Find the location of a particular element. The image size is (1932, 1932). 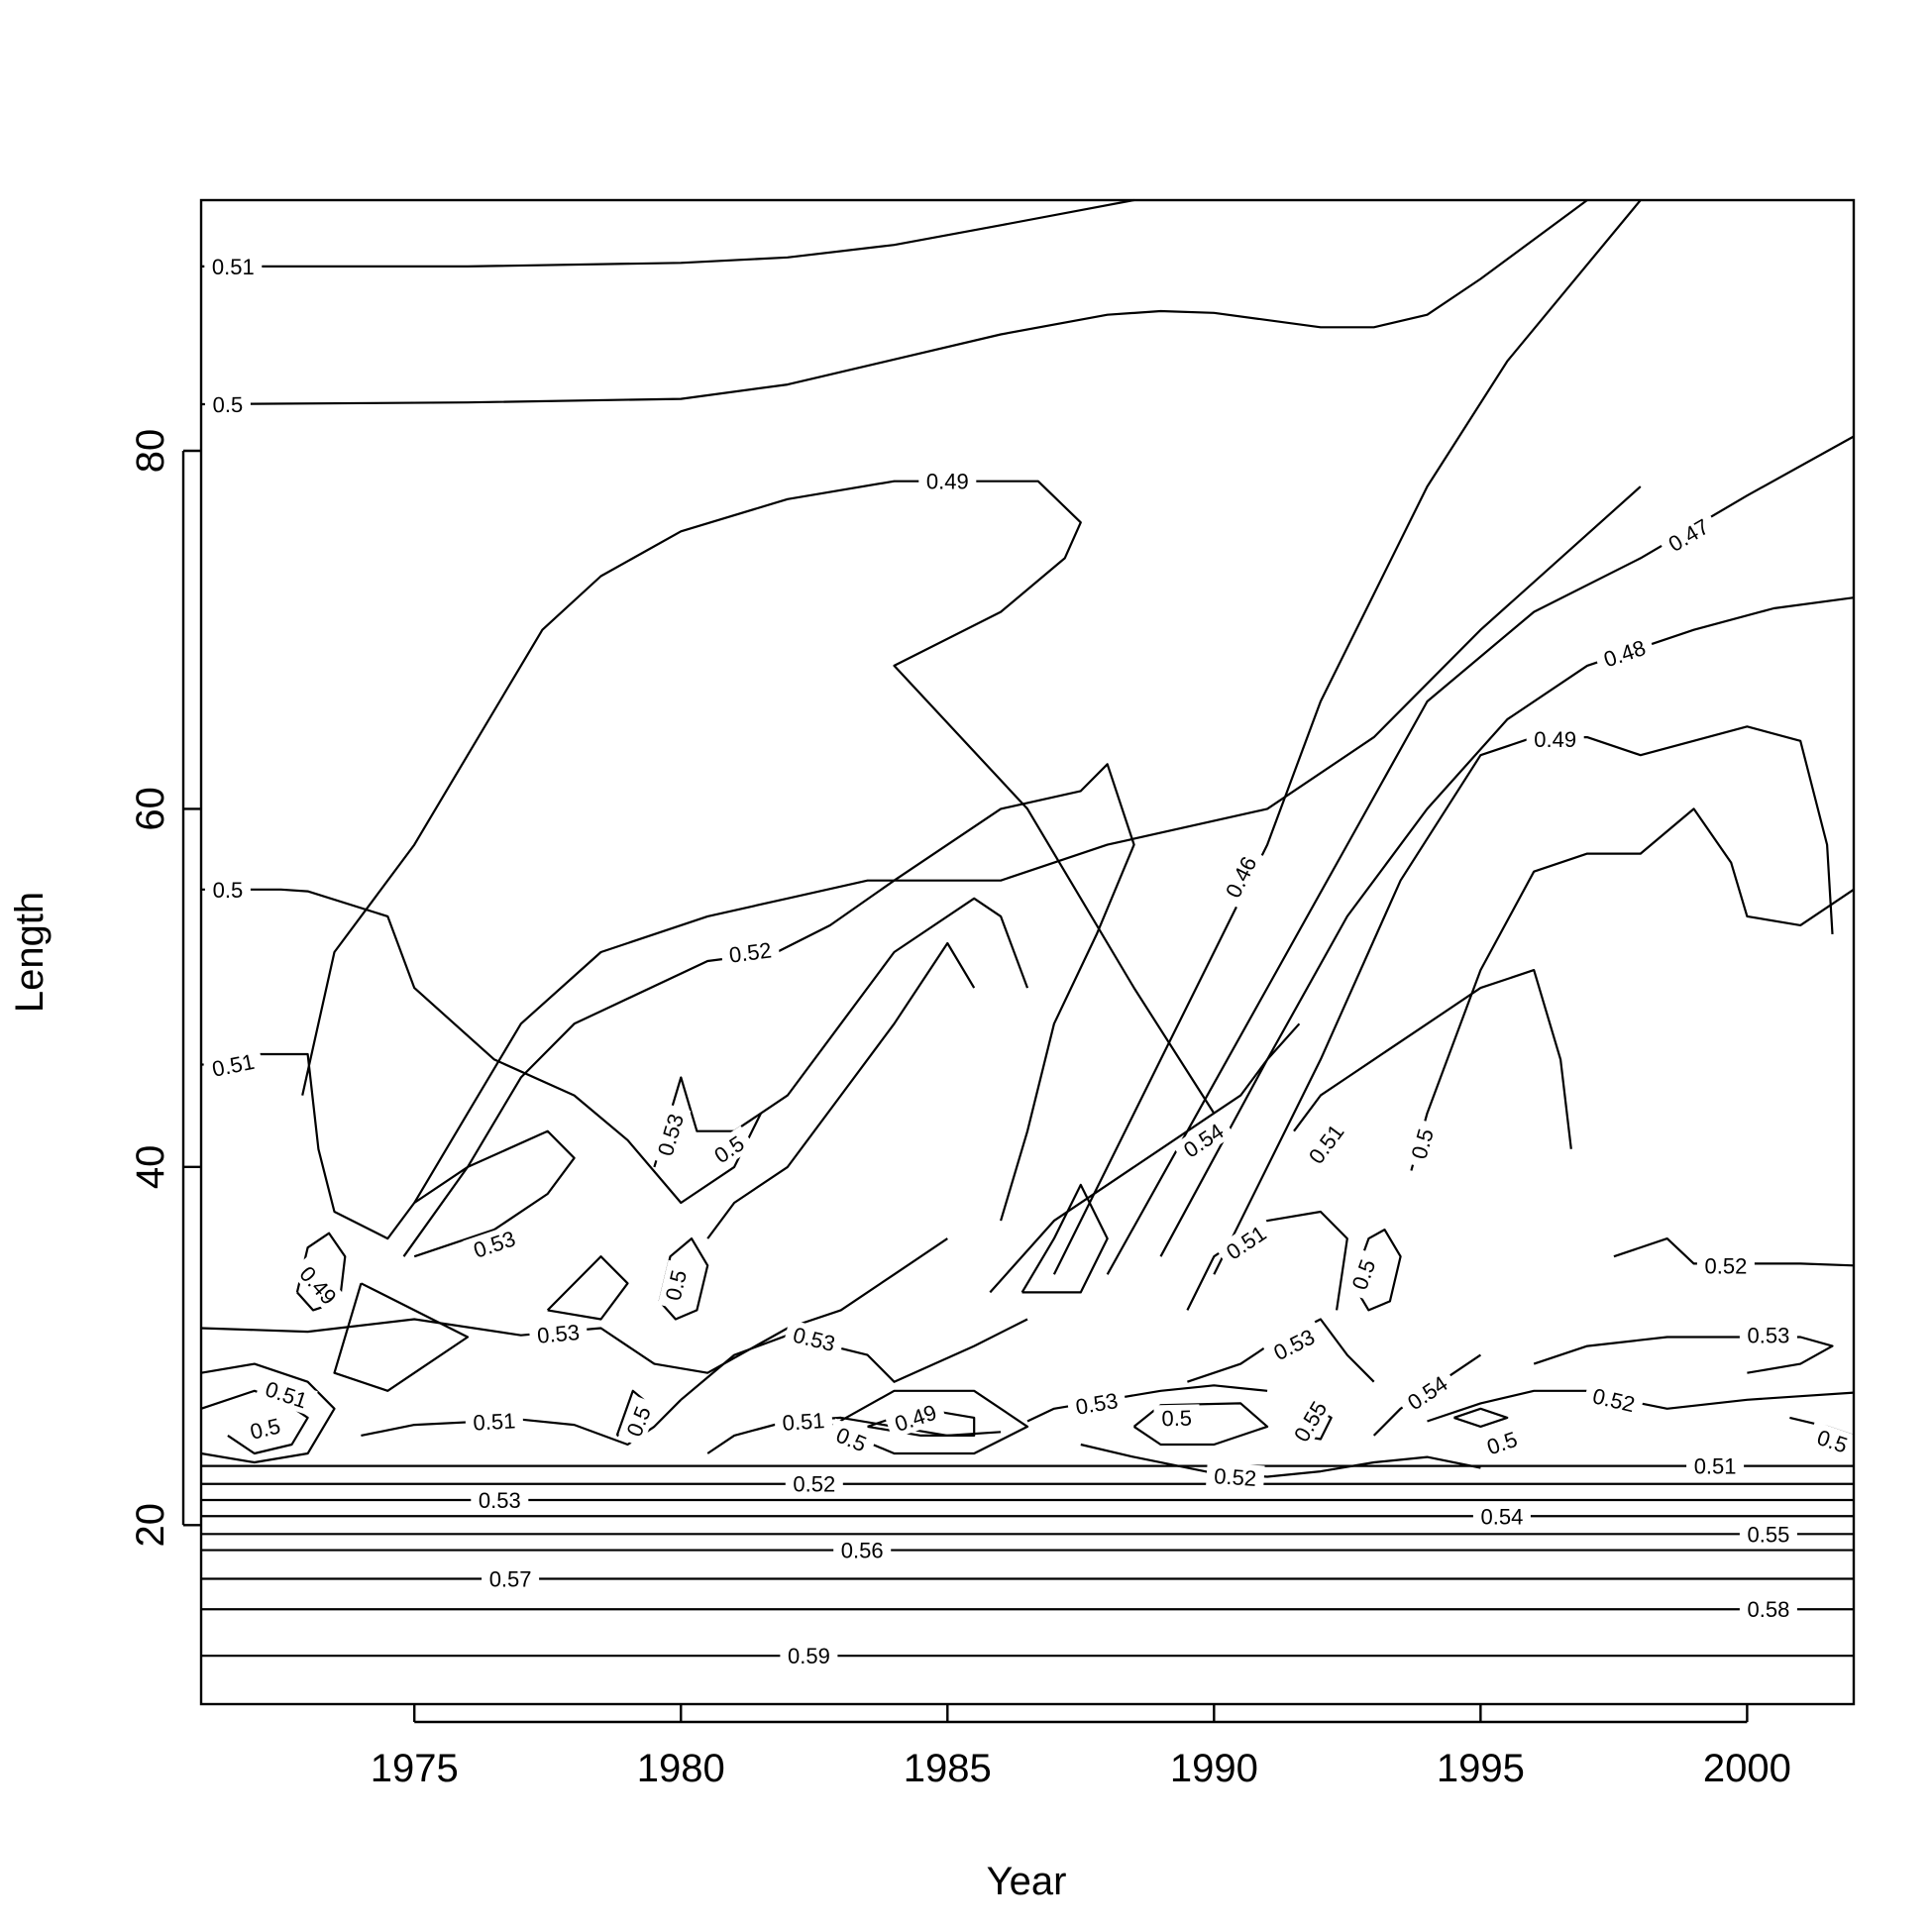

x-tick-label-1975: 1975 is located at coordinates (415, 1769).